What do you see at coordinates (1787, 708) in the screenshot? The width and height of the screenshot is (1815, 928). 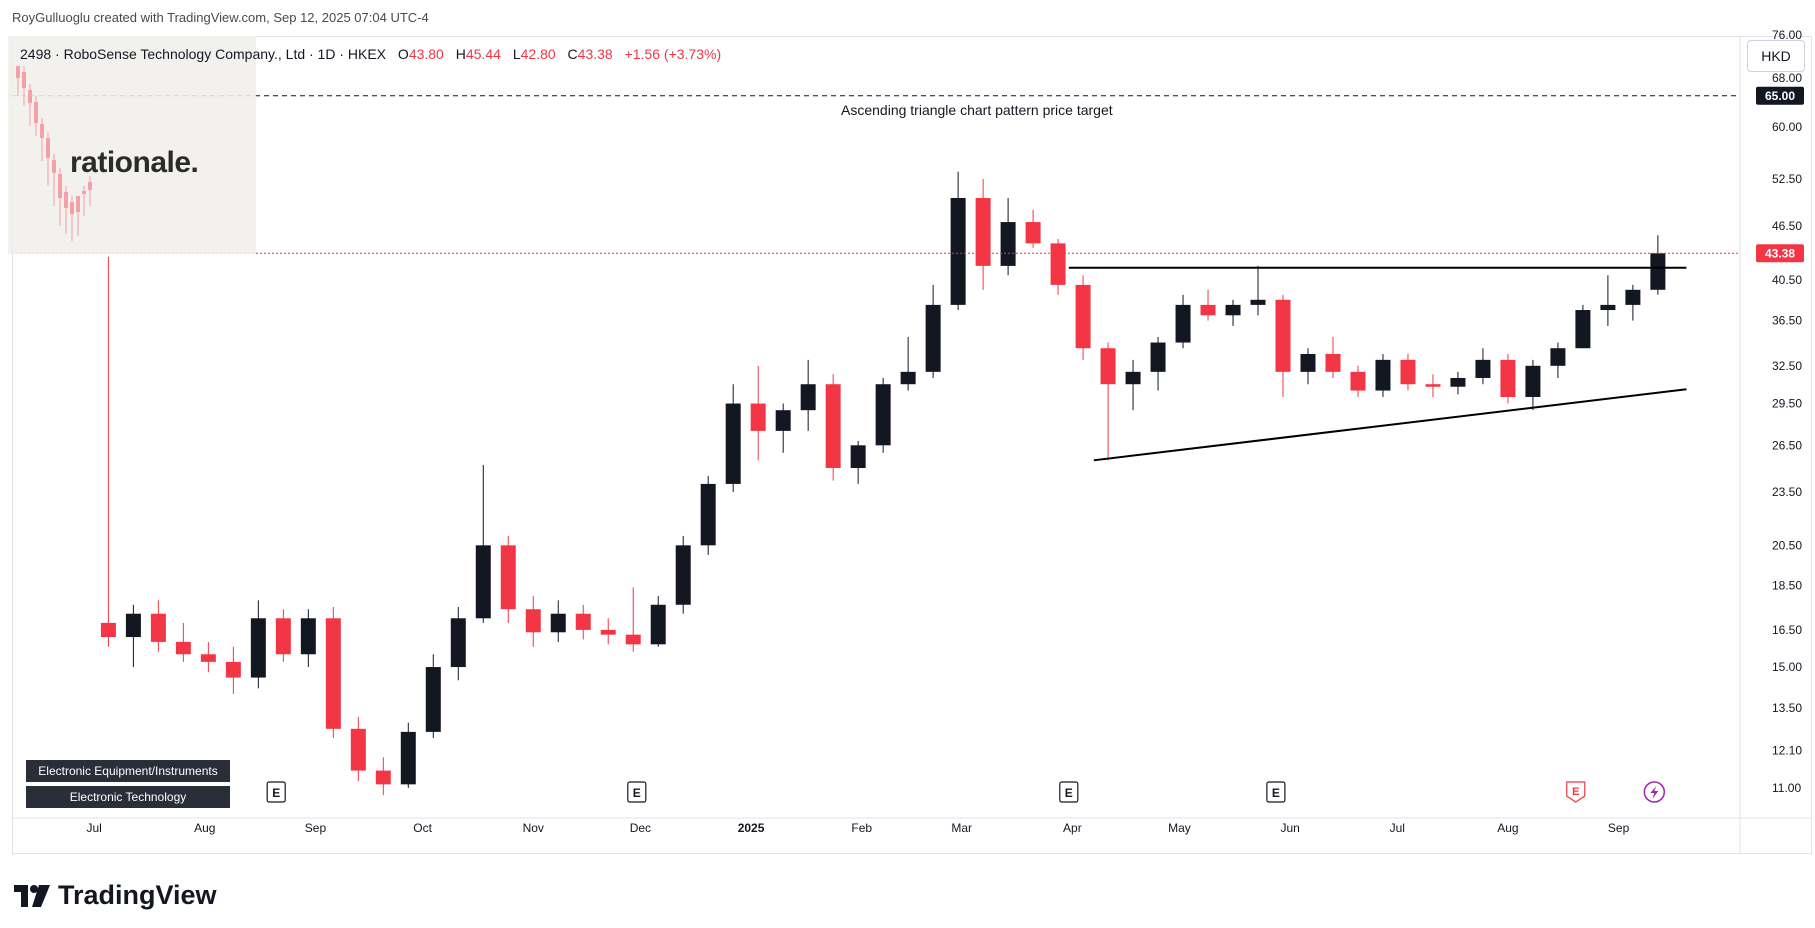 I see `price-tick-label: 13.50` at bounding box center [1787, 708].